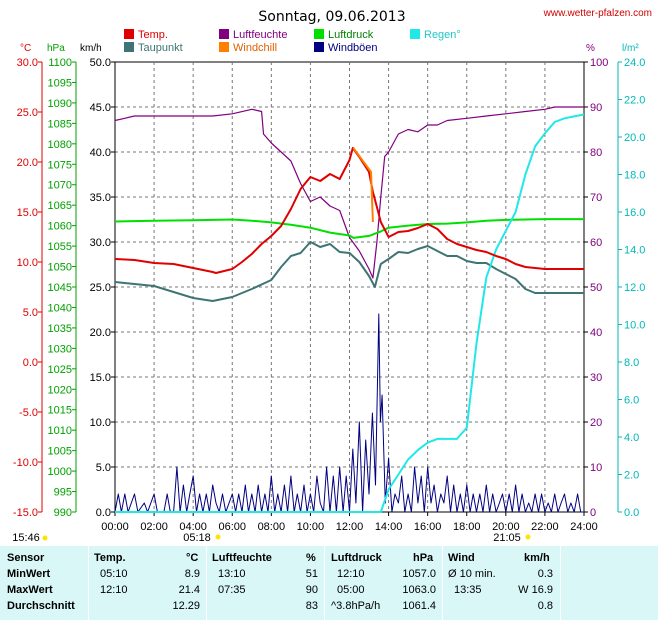 Image resolution: width=658 pixels, height=620 pixels. Describe the element at coordinates (351, 35) in the screenshot. I see `legend-label: Luftdruck` at that location.